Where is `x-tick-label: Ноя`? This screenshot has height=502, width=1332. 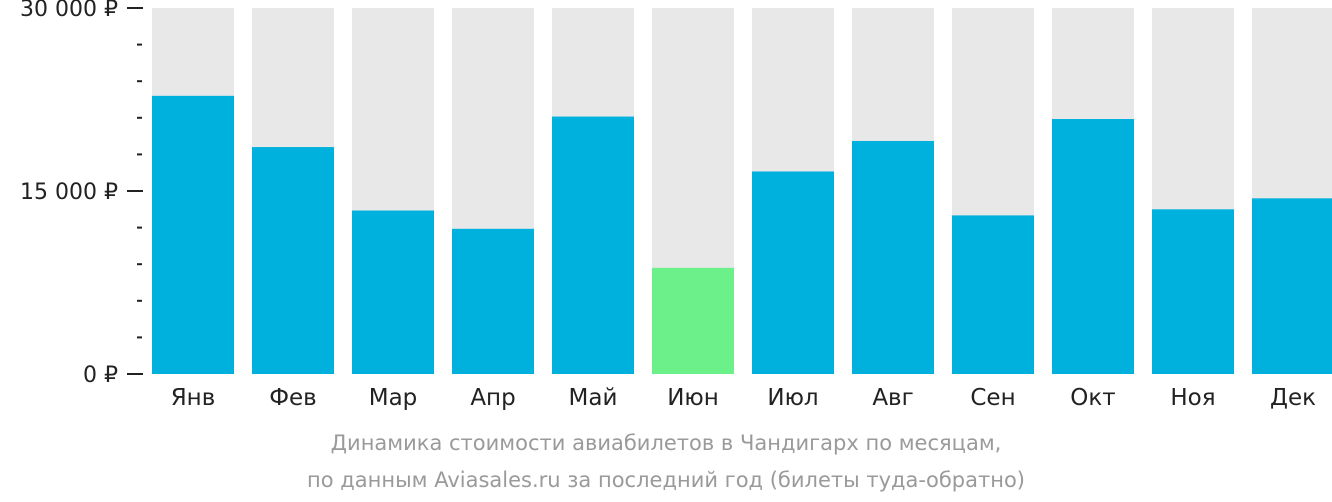 x-tick-label: Ноя is located at coordinates (1192, 398).